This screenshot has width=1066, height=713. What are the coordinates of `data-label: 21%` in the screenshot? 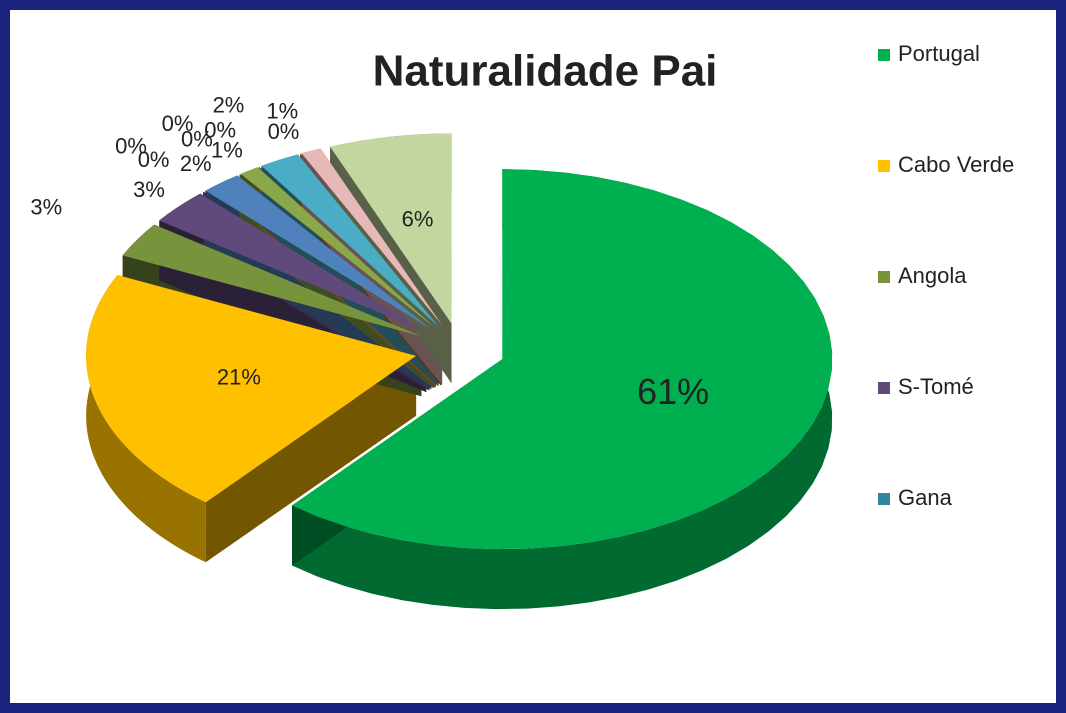 It's located at (239, 376).